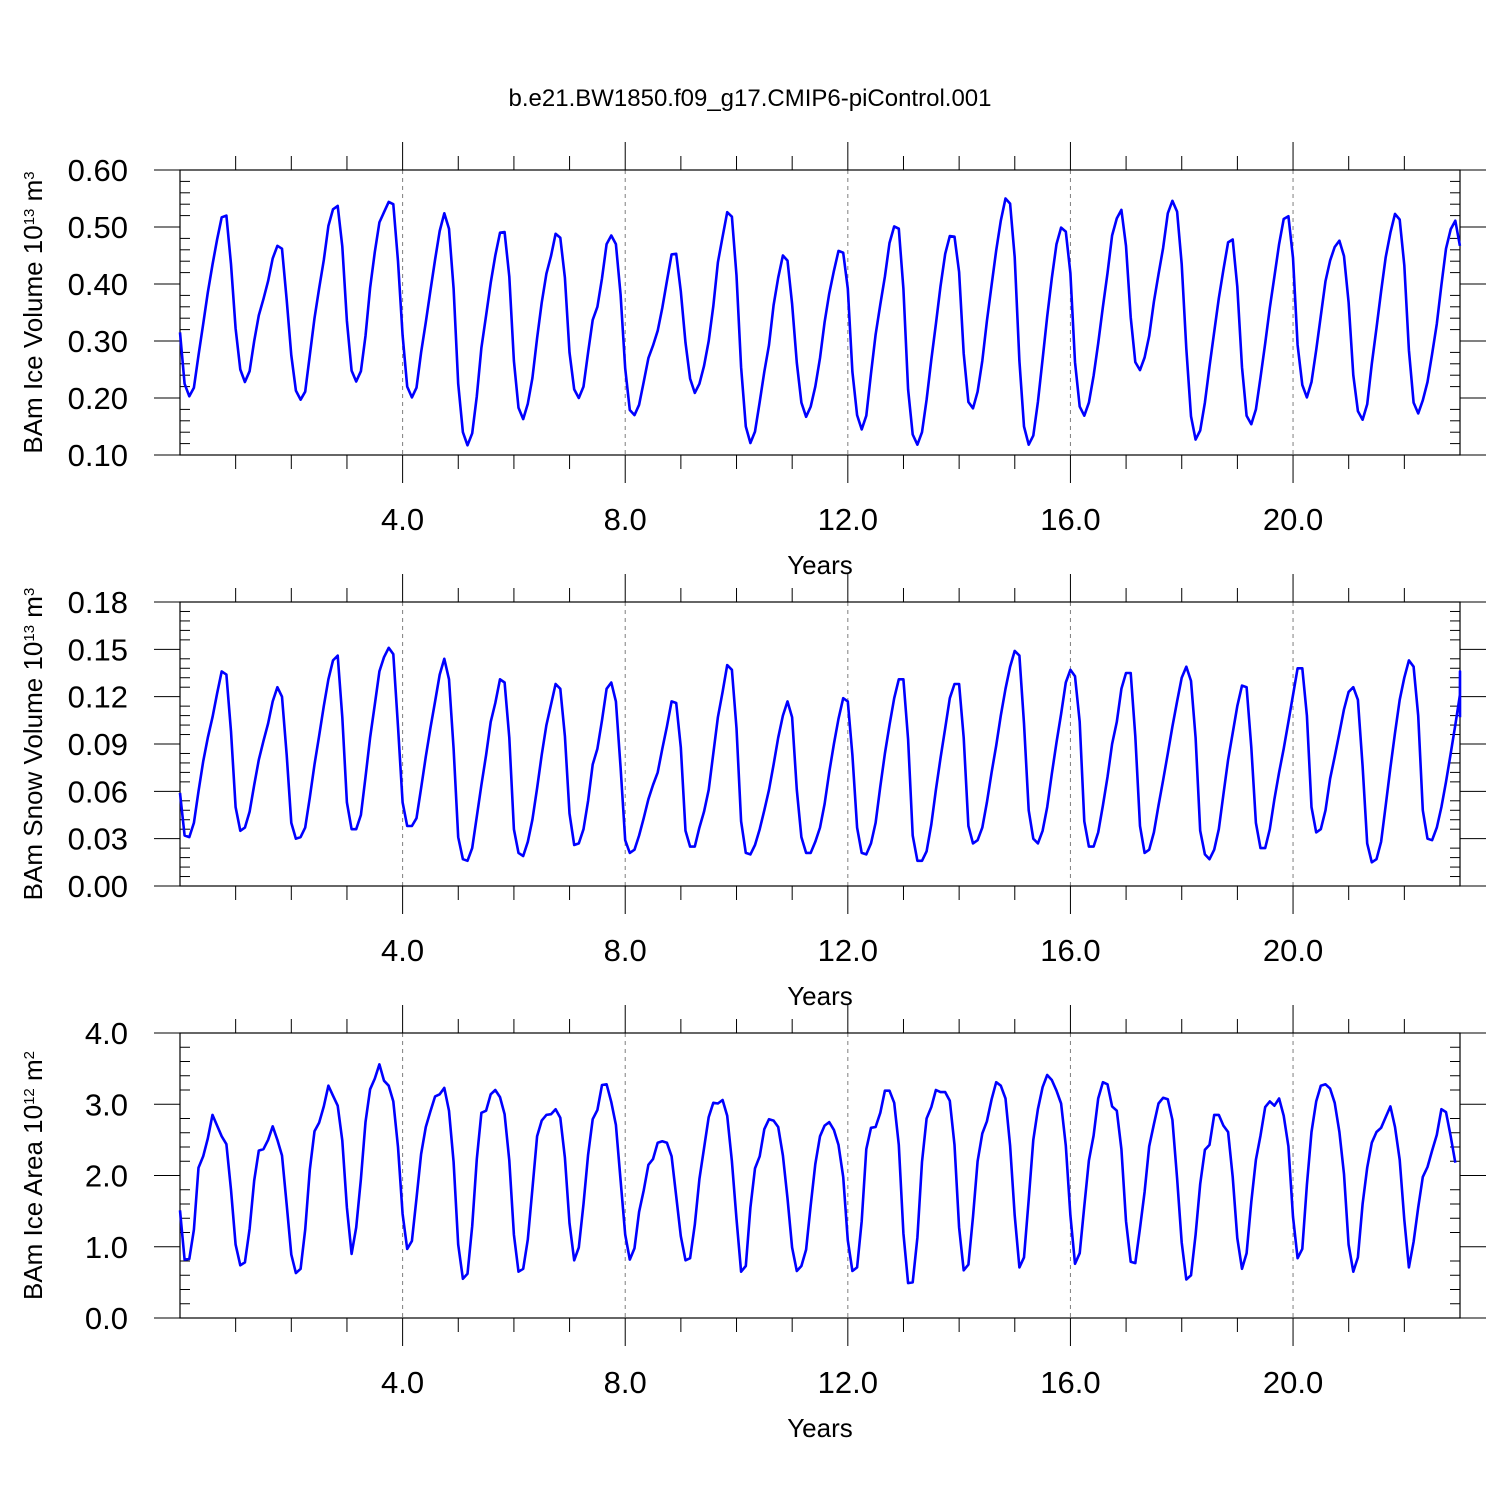 The width and height of the screenshot is (1500, 1500). Describe the element at coordinates (98, 227) in the screenshot. I see `y-tick-label: 0.50` at that location.